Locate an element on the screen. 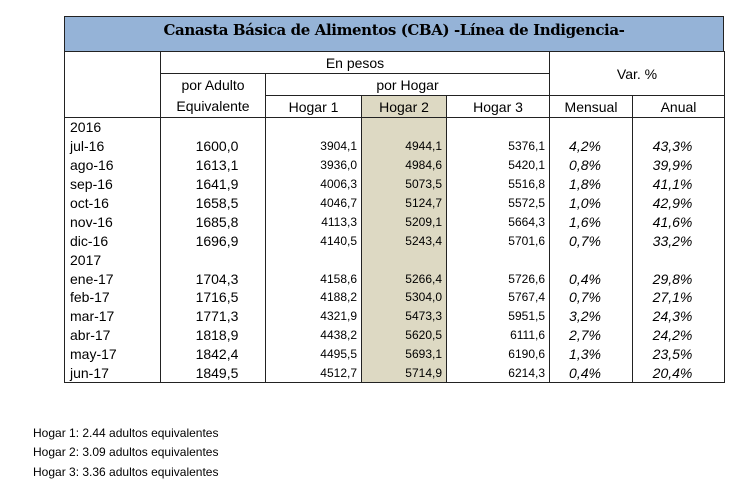 This screenshot has width=754, height=492. header-mensual: Mensual is located at coordinates (591, 106).